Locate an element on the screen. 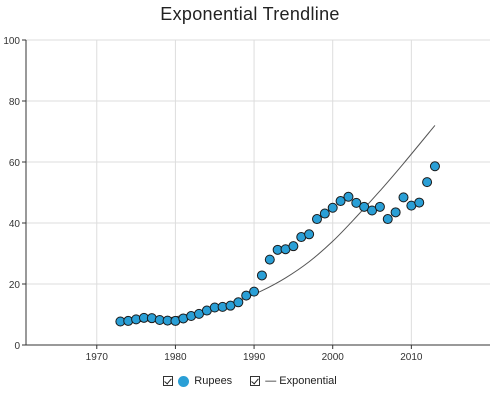  y-tick-label: 100 is located at coordinates (11, 41).